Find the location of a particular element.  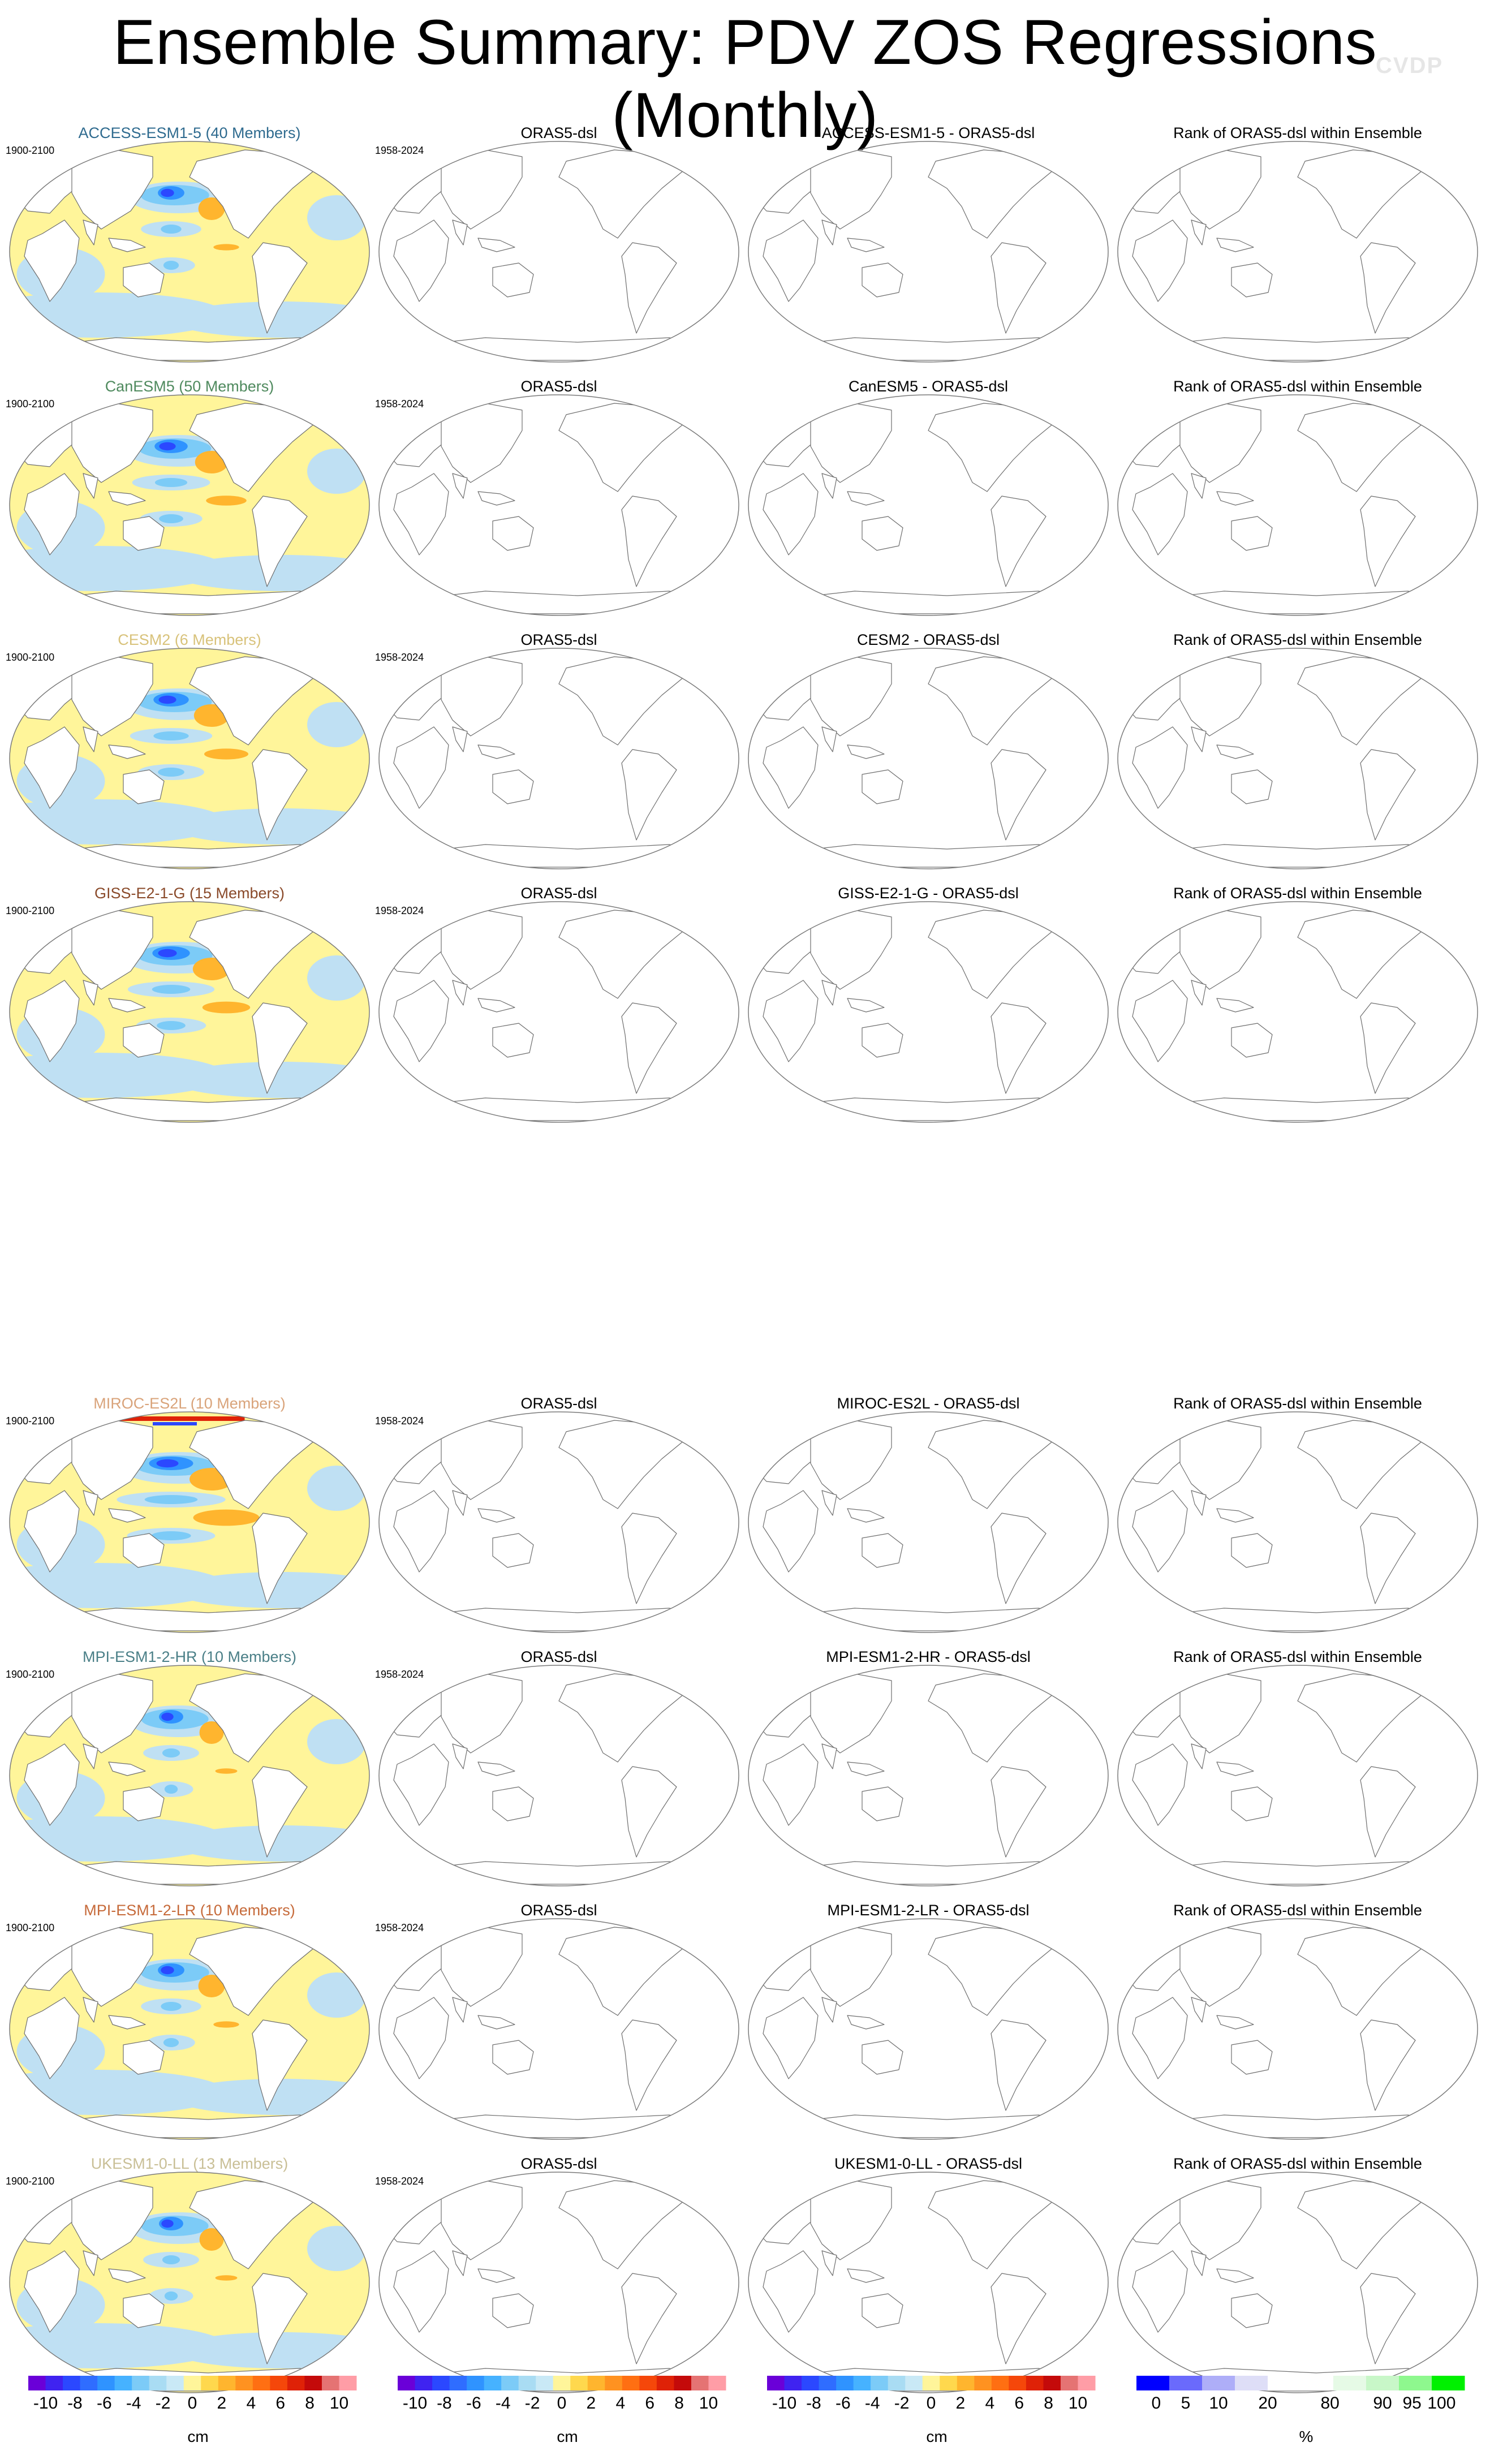

map-1-0-diff is located at coordinates (928, 1522).